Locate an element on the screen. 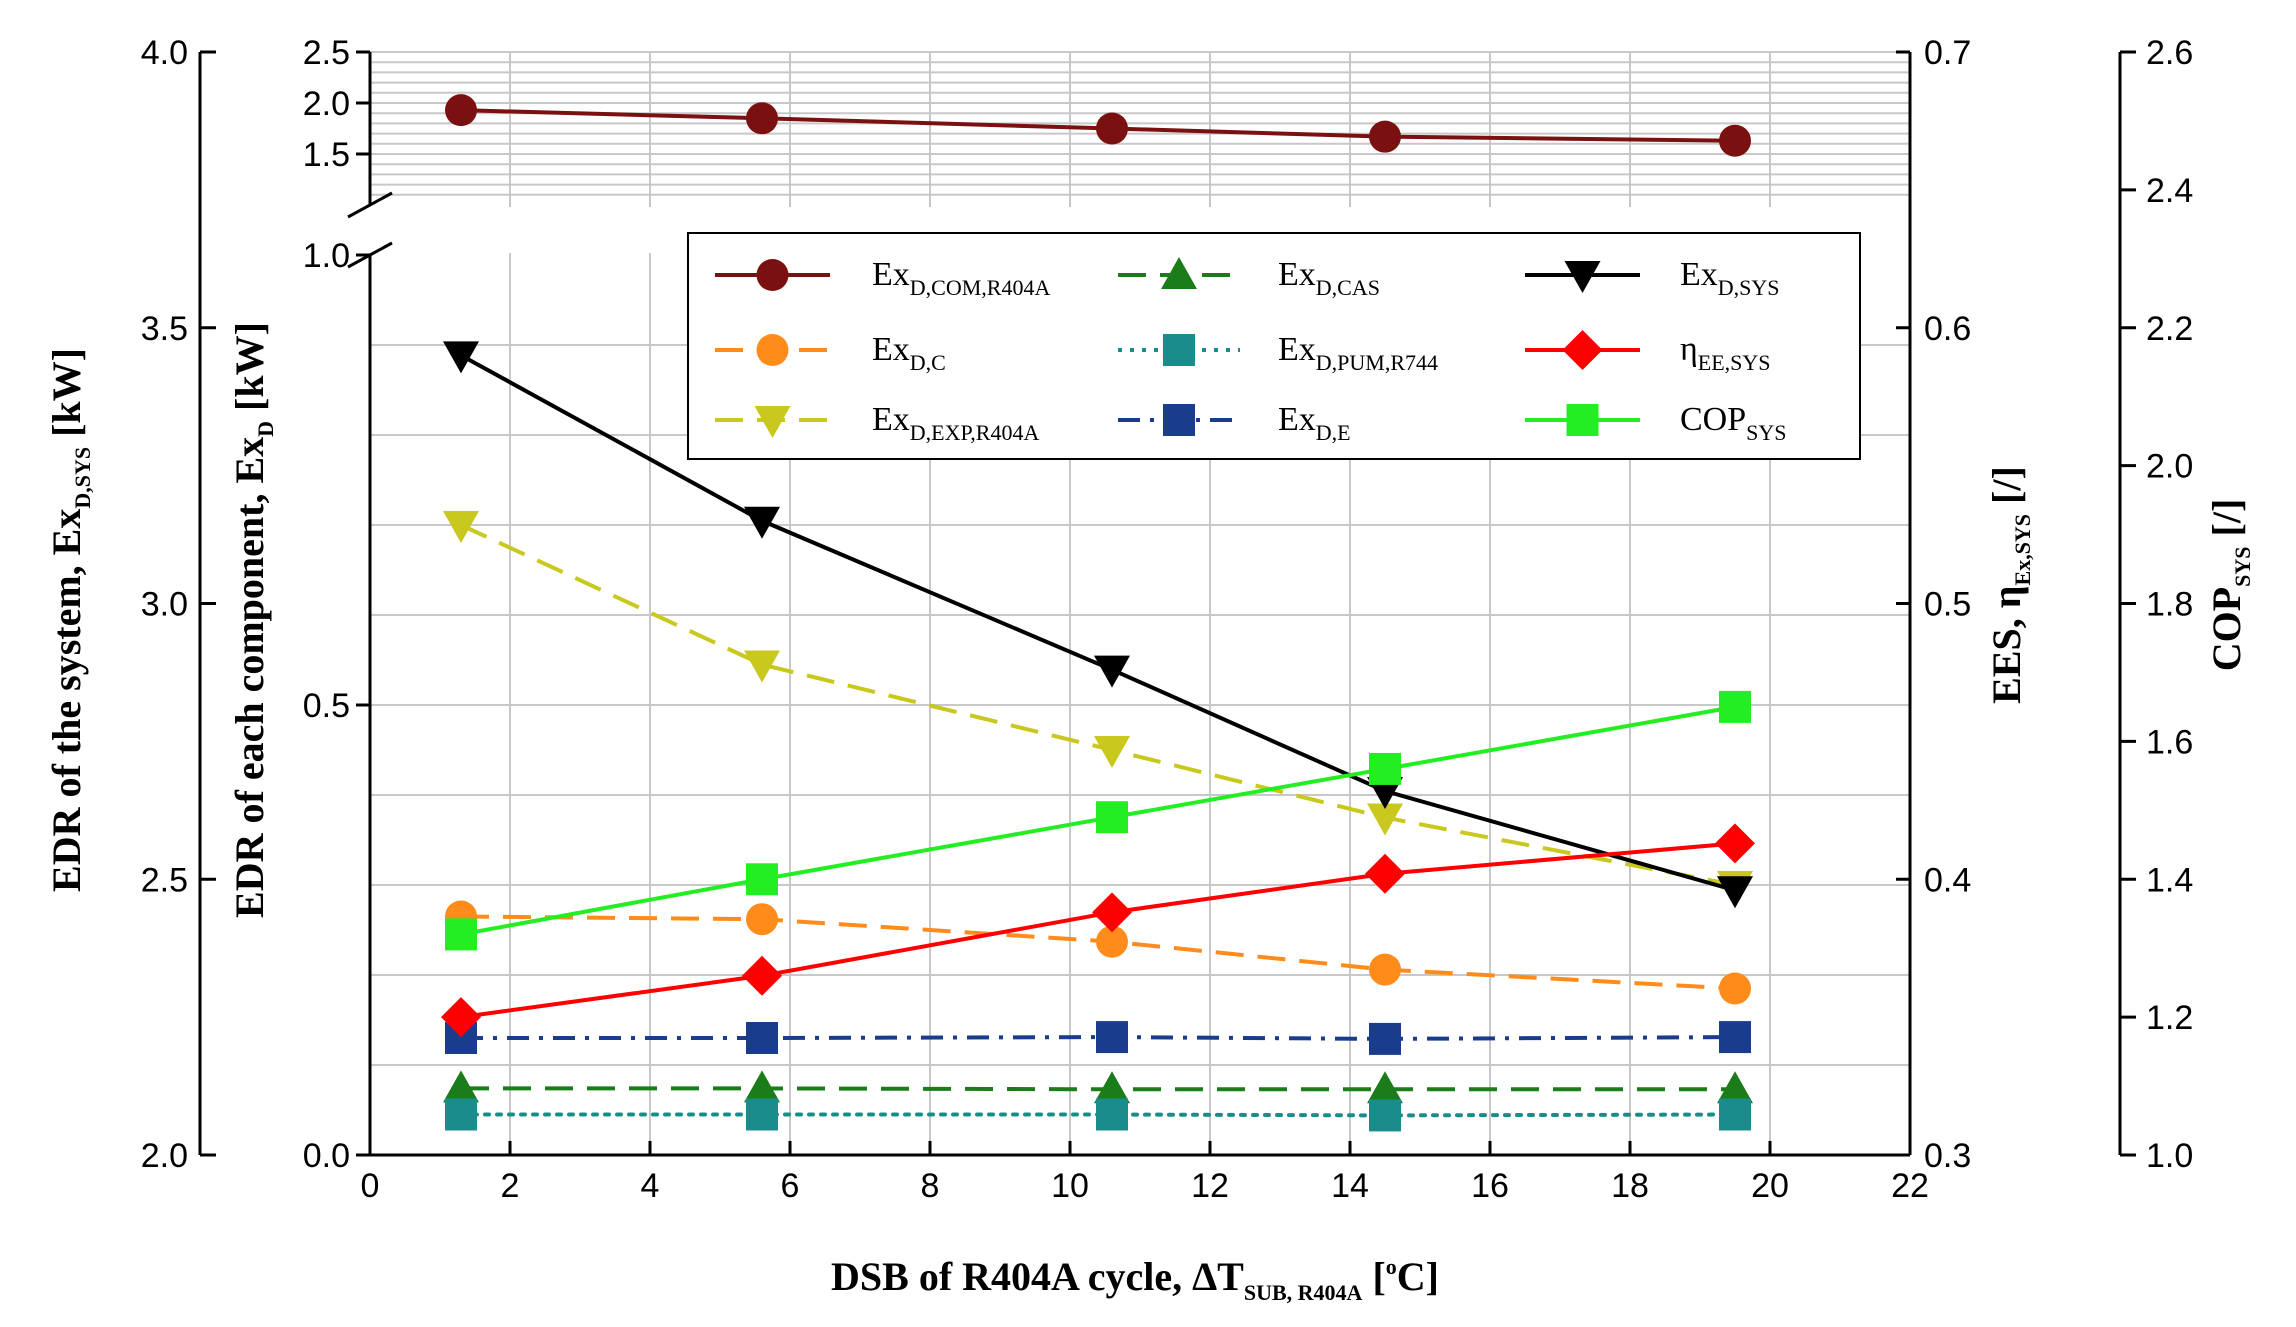 This screenshot has height=1327, width=2296. legend-entry: ExD,PUM,R744 is located at coordinates (1278, 353).